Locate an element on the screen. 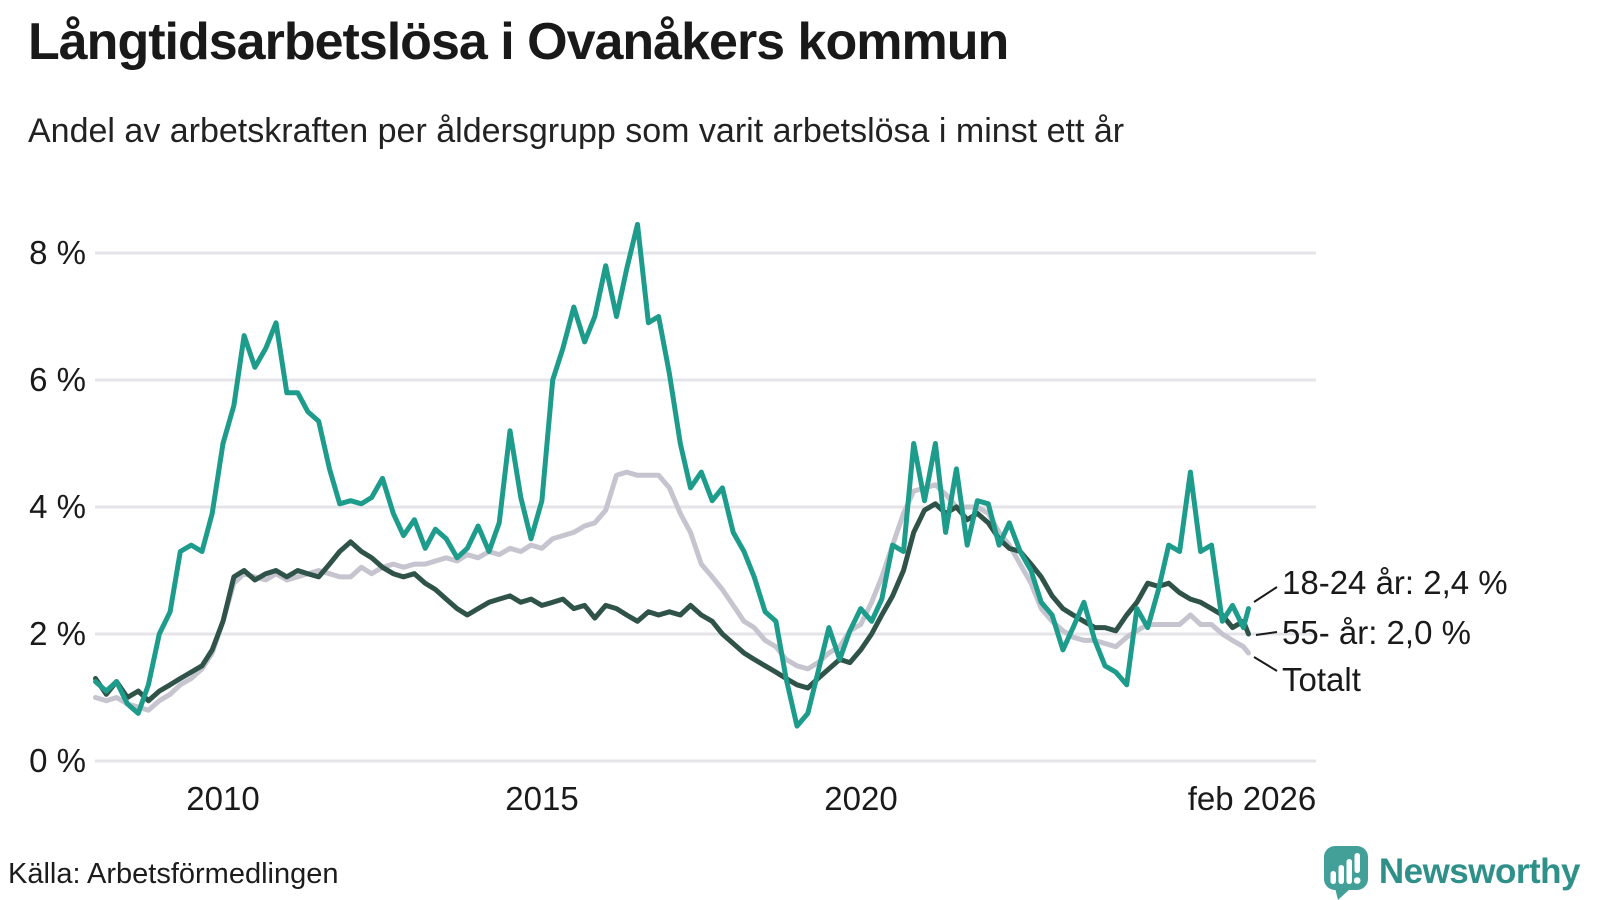 This screenshot has height=900, width=1600. page-title: Långtidsarbetslösa i Ovanåkers kommun is located at coordinates (518, 42).